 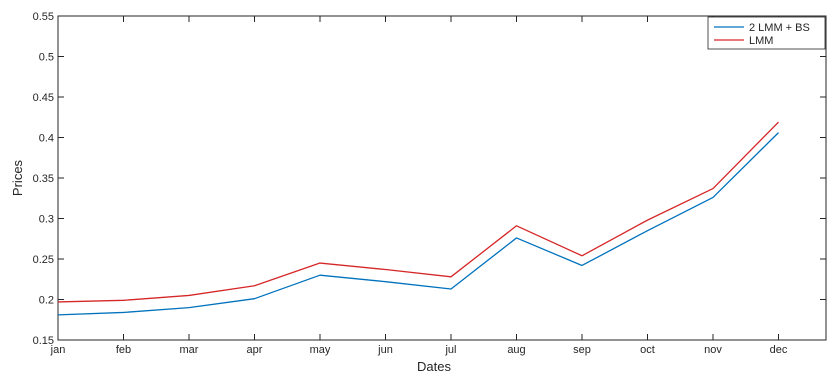 I want to click on x-tick-label: sep, so click(x=582, y=350).